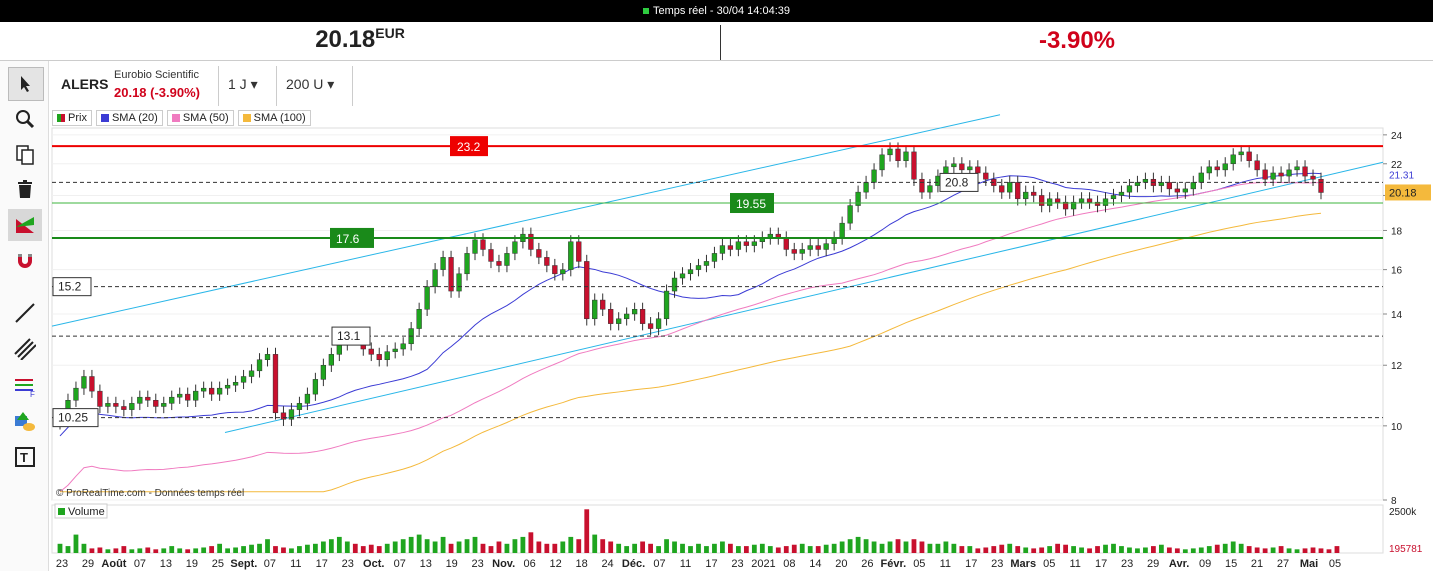  Describe the element at coordinates (85, 84) in the screenshot. I see `ticker-symbol: ALERS` at that location.